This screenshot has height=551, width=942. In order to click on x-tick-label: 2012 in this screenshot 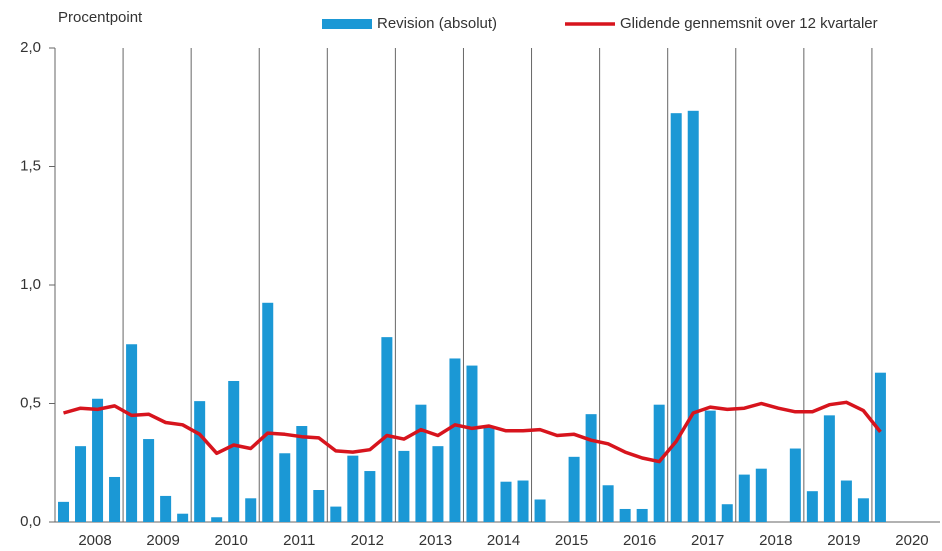, I will do `click(367, 540)`.